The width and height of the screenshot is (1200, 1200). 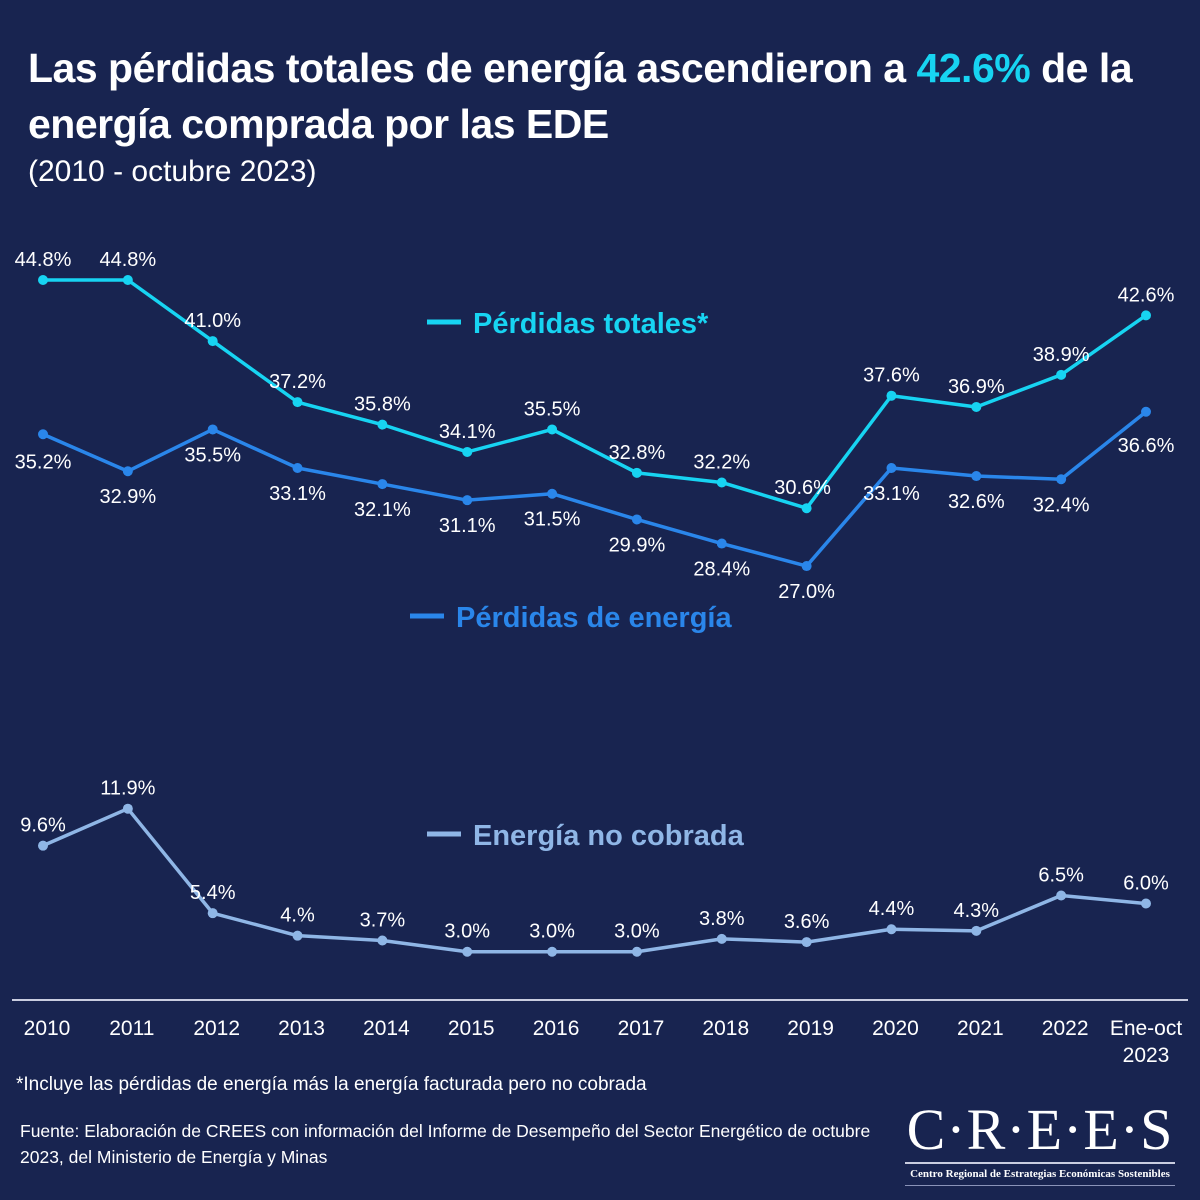 I want to click on x-tick-label: 2021, so click(x=980, y=1028).